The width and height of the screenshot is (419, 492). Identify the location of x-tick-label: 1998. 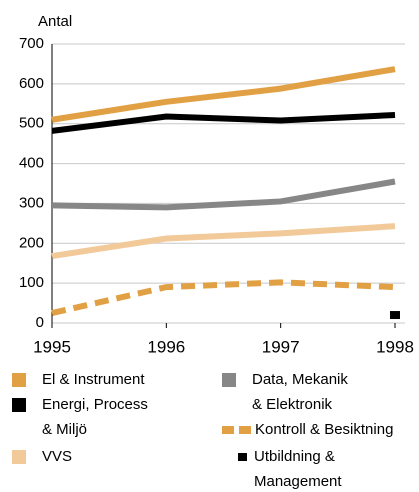
(395, 346).